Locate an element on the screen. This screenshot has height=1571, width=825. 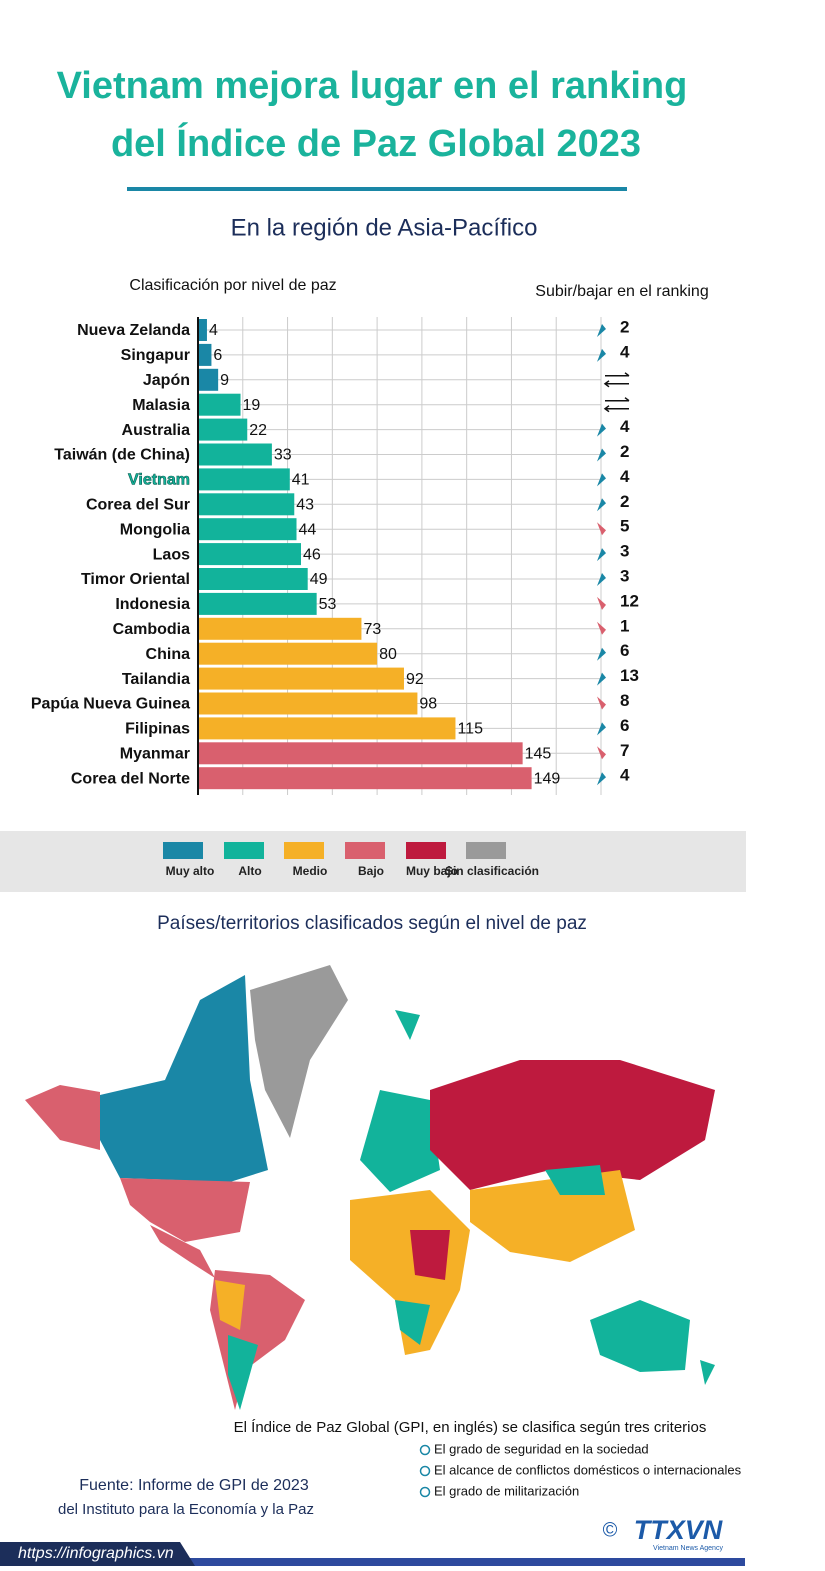
change-value: 5 is located at coordinates (624, 526).